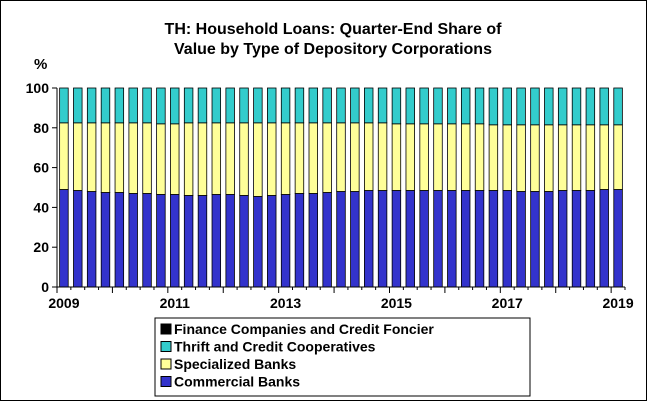  Describe the element at coordinates (45, 287) in the screenshot. I see `y-tick-label: 0` at that location.